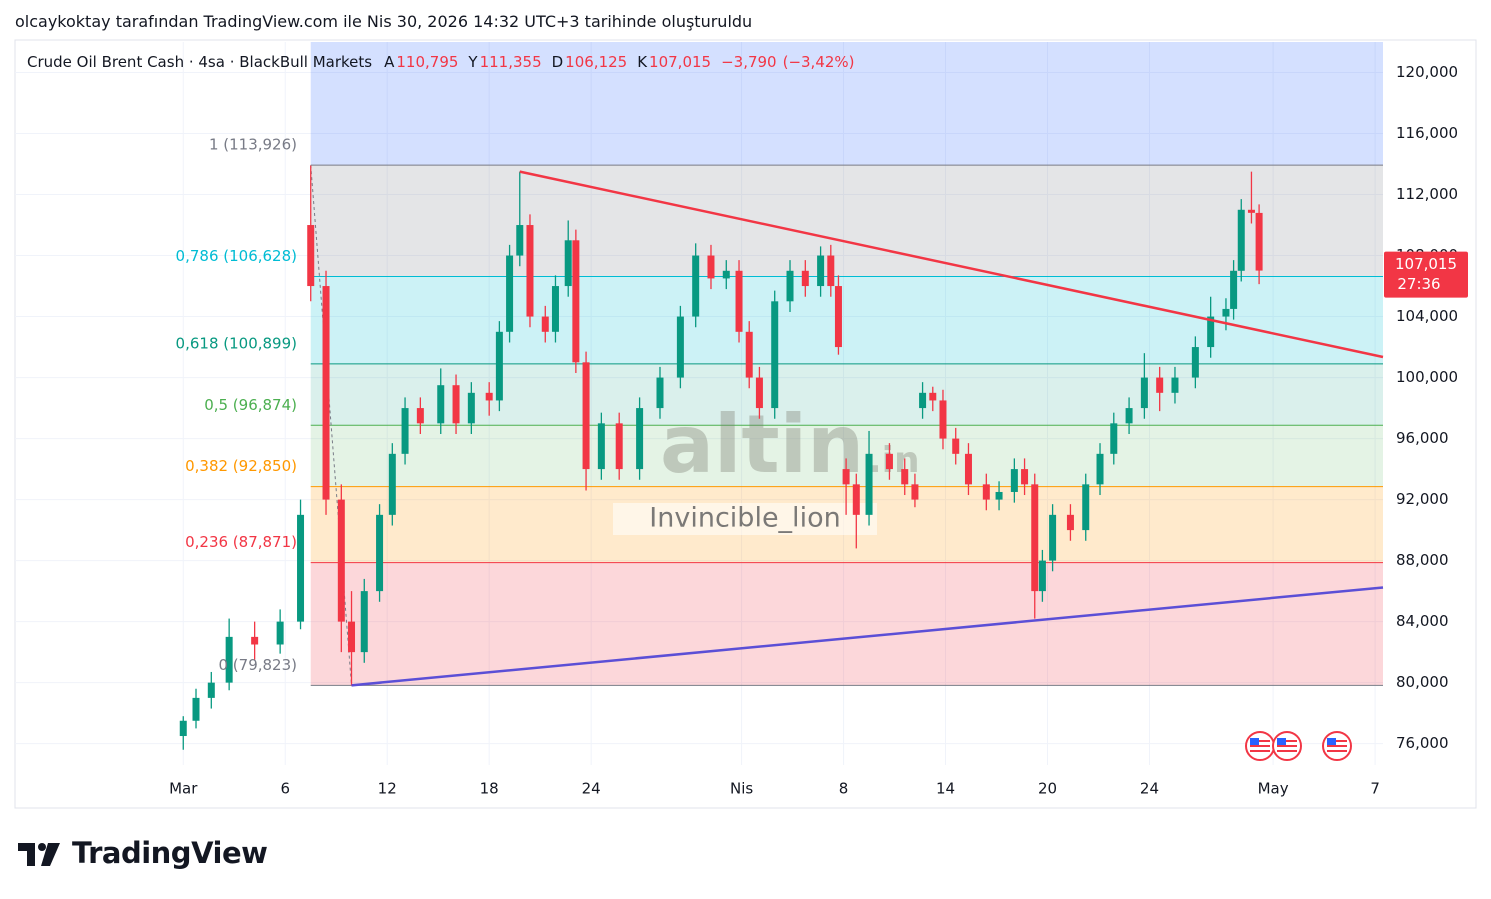  Describe the element at coordinates (253, 145) in the screenshot. I see `fib-label: 1 (113,926)` at that location.